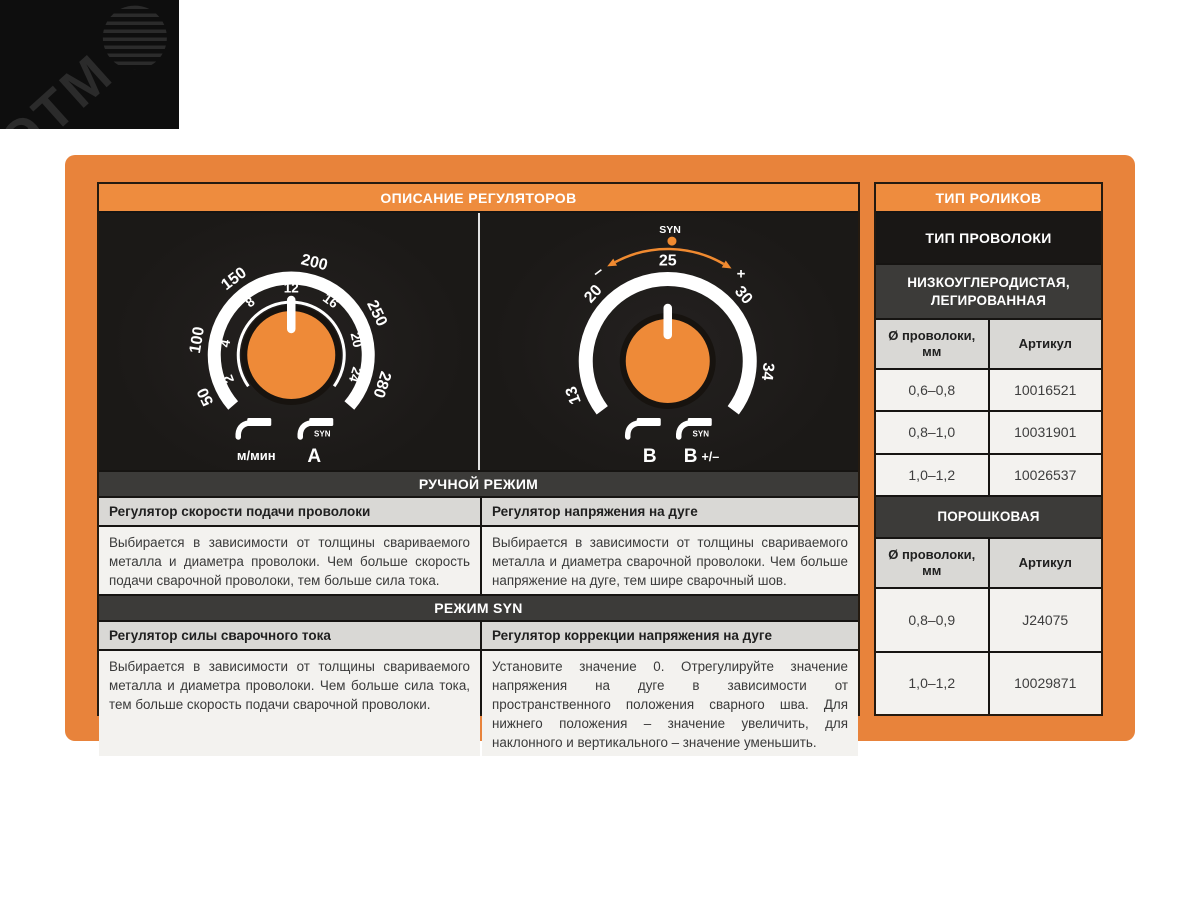 The height and width of the screenshot is (900, 1200). I want to click on wire-group-name: НИЗКОУГЛЕРОДИСТАЯ, ЛЕГИРОВАННАЯ, so click(988, 291).